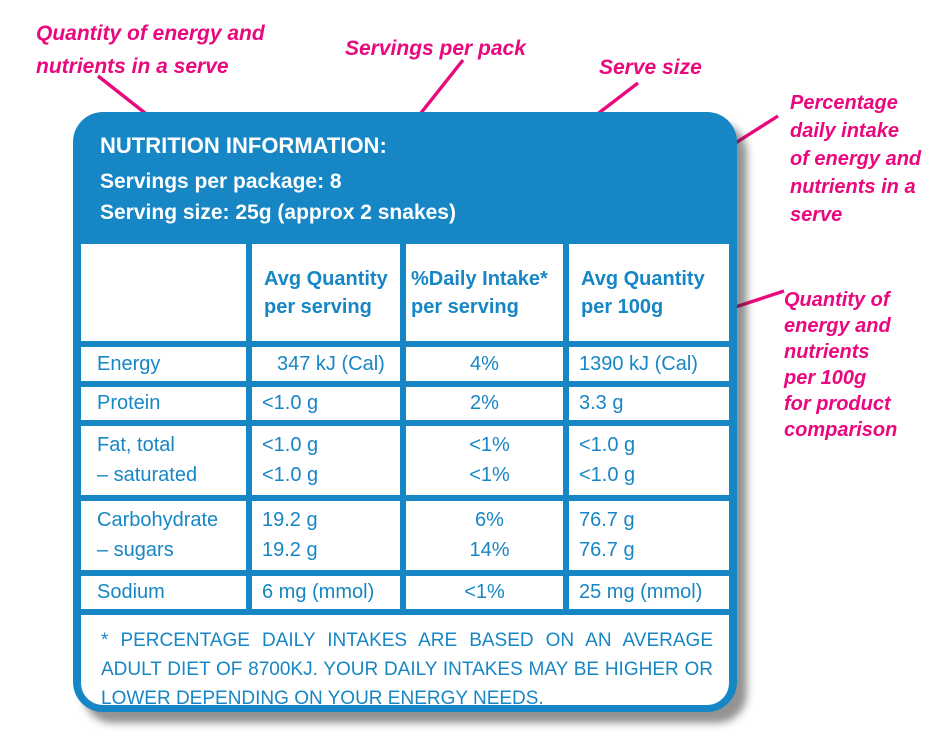  I want to click on col-header-per-100g: Avg Quantity per 100g, so click(649, 292).